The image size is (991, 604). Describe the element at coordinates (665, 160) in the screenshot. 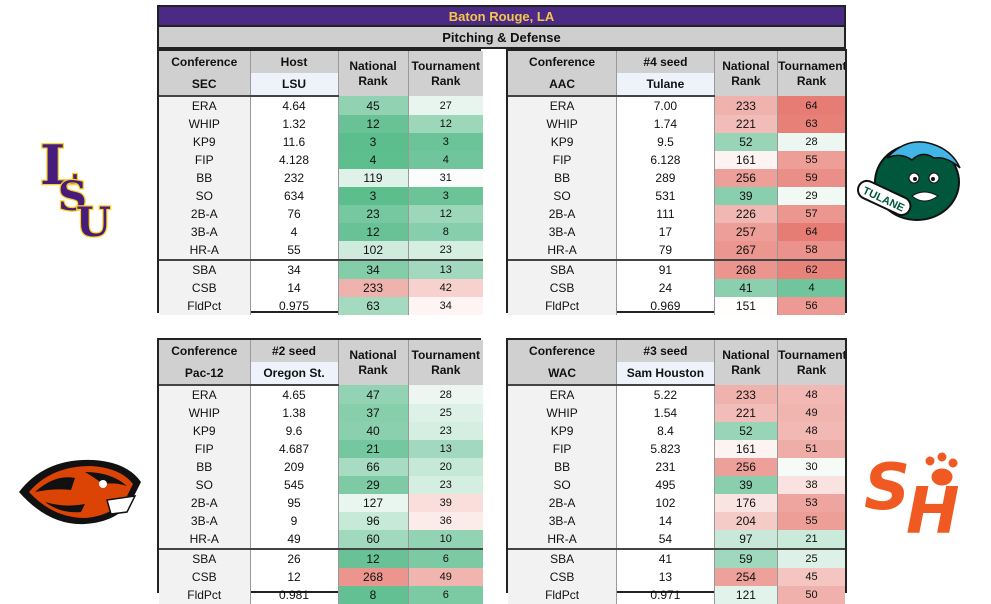

I see `stat-value: 6.128` at that location.